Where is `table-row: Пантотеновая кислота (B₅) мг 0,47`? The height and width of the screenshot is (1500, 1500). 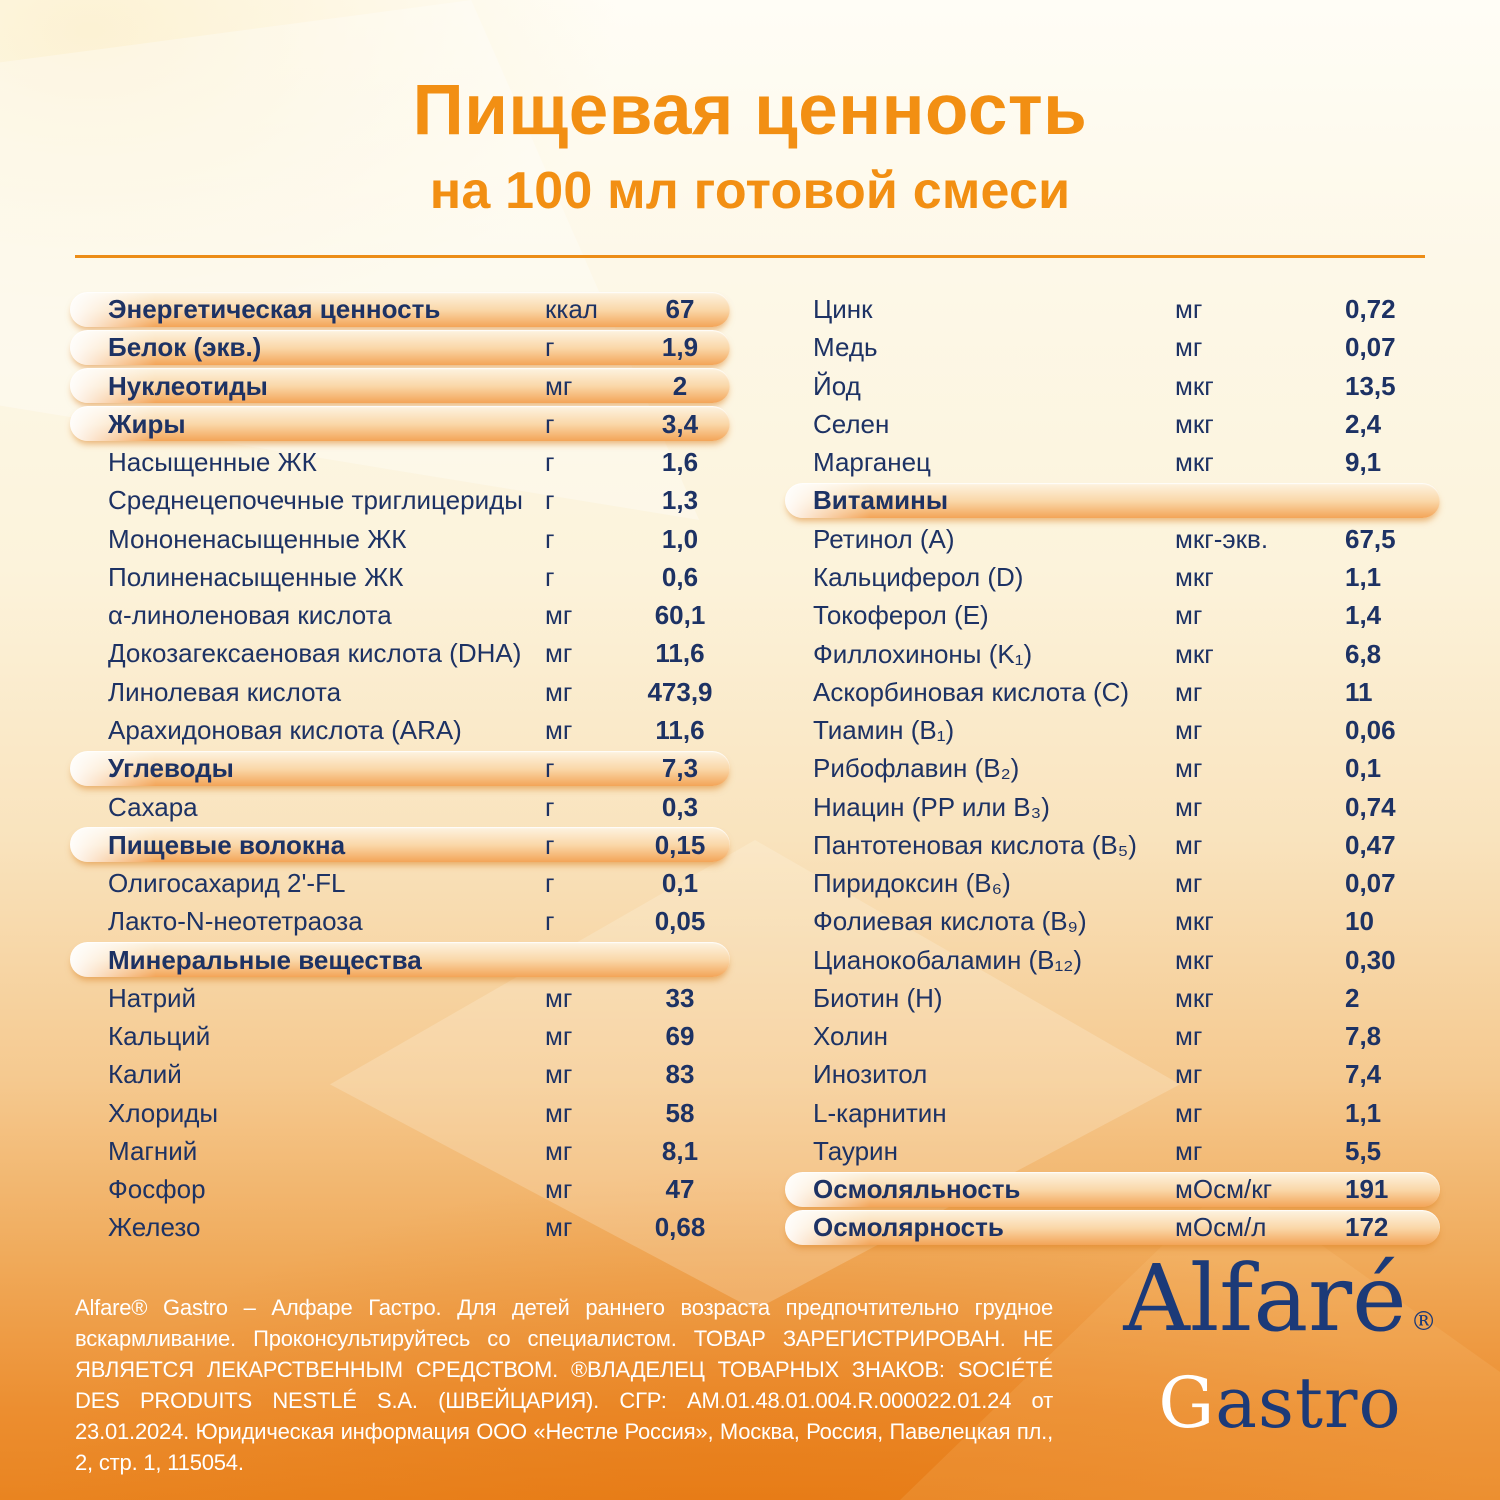
table-row: Пантотеновая кислота (B₅) мг 0,47 is located at coordinates (1112, 845).